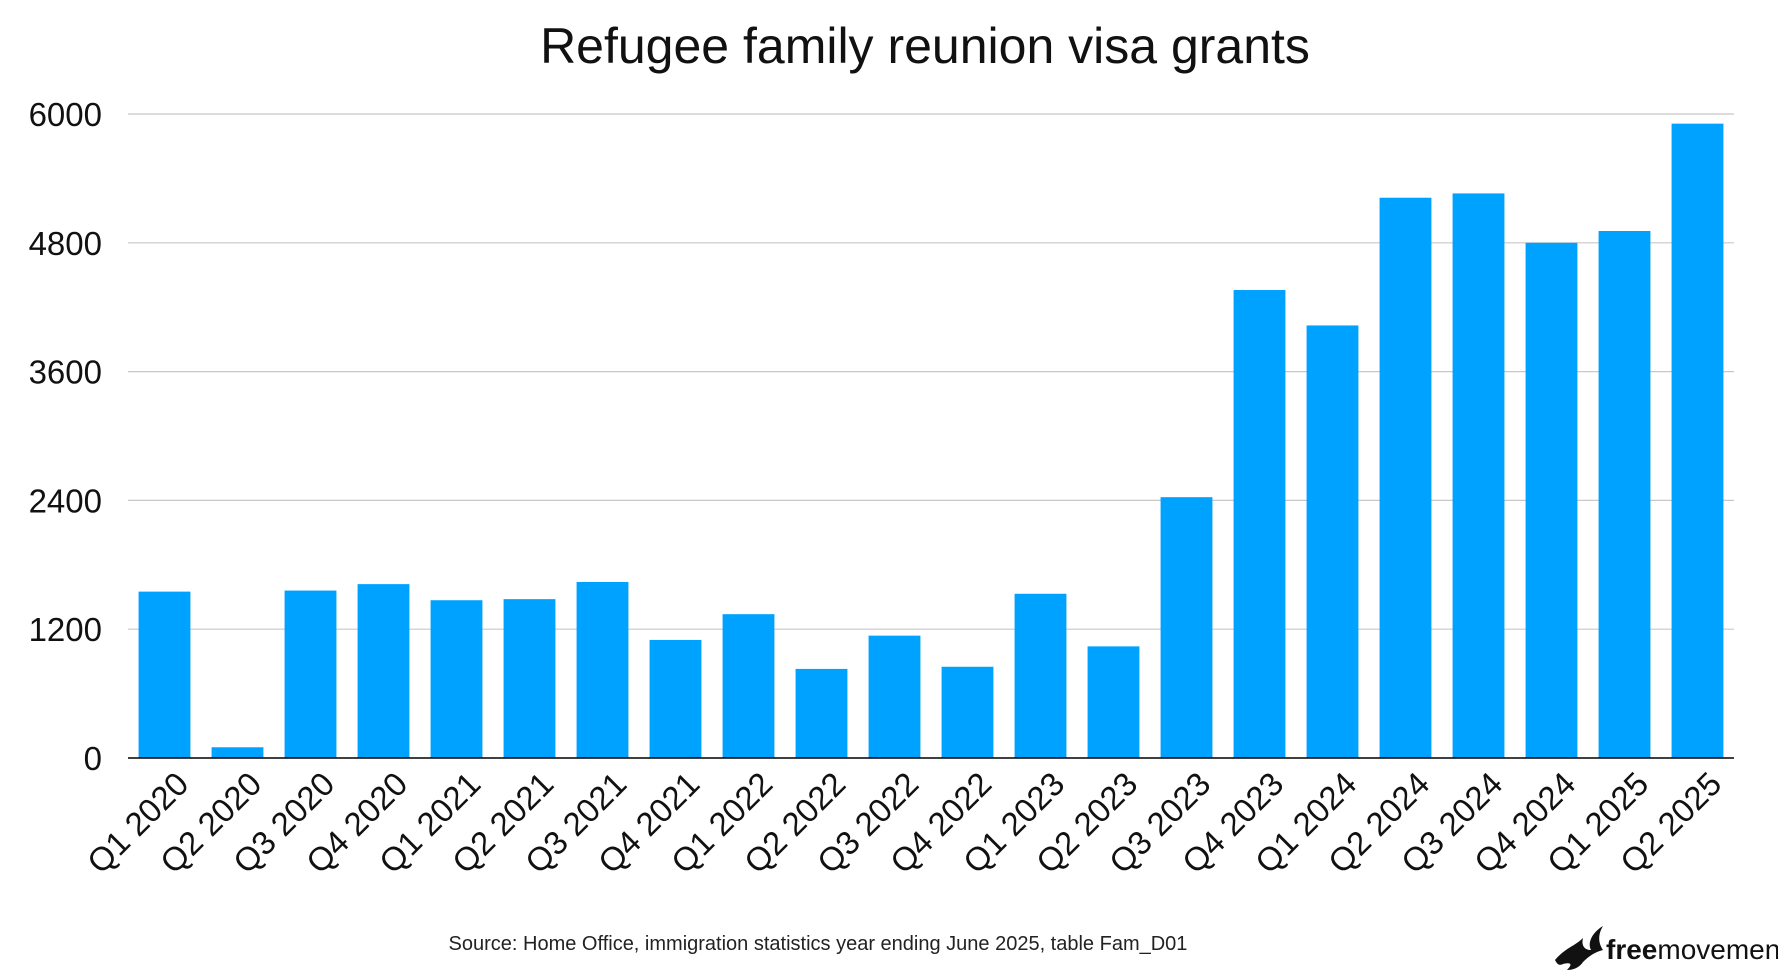  What do you see at coordinates (65, 114) in the screenshot?
I see `y-tick-label: 6000` at bounding box center [65, 114].